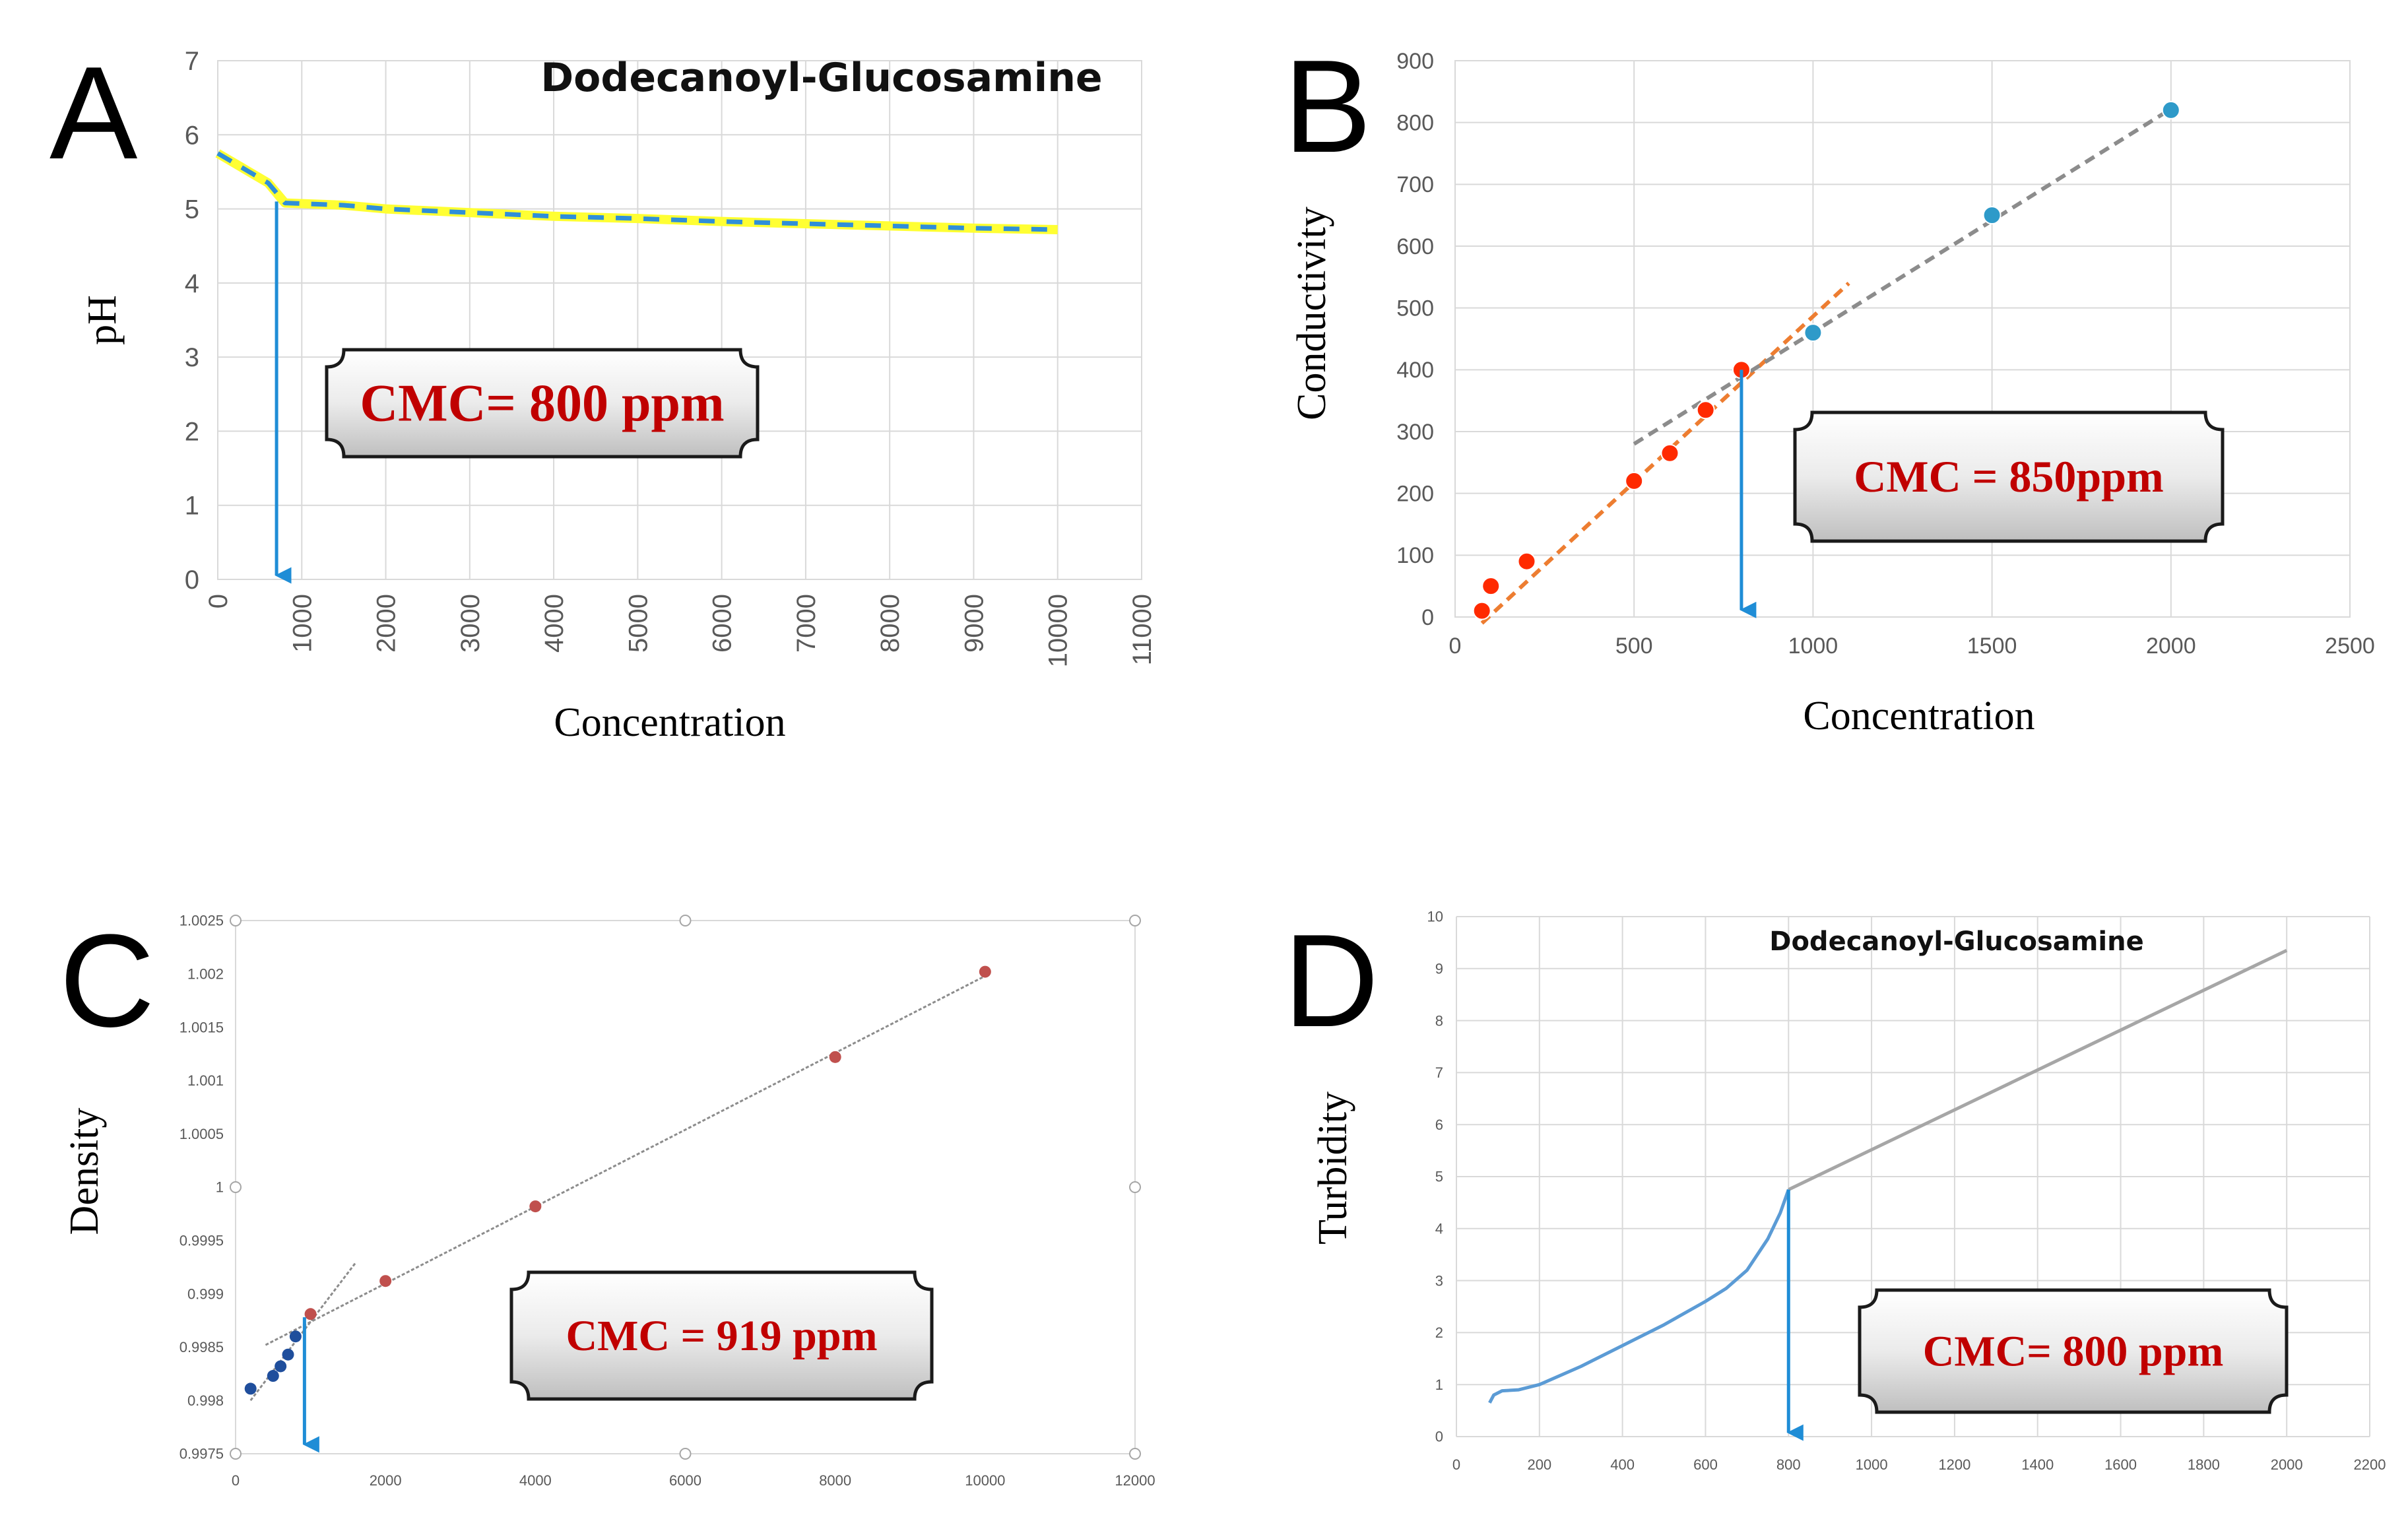 Image resolution: width=2408 pixels, height=1527 pixels. I want to click on x-tick-label-b-3: 1500, so click(1992, 646).